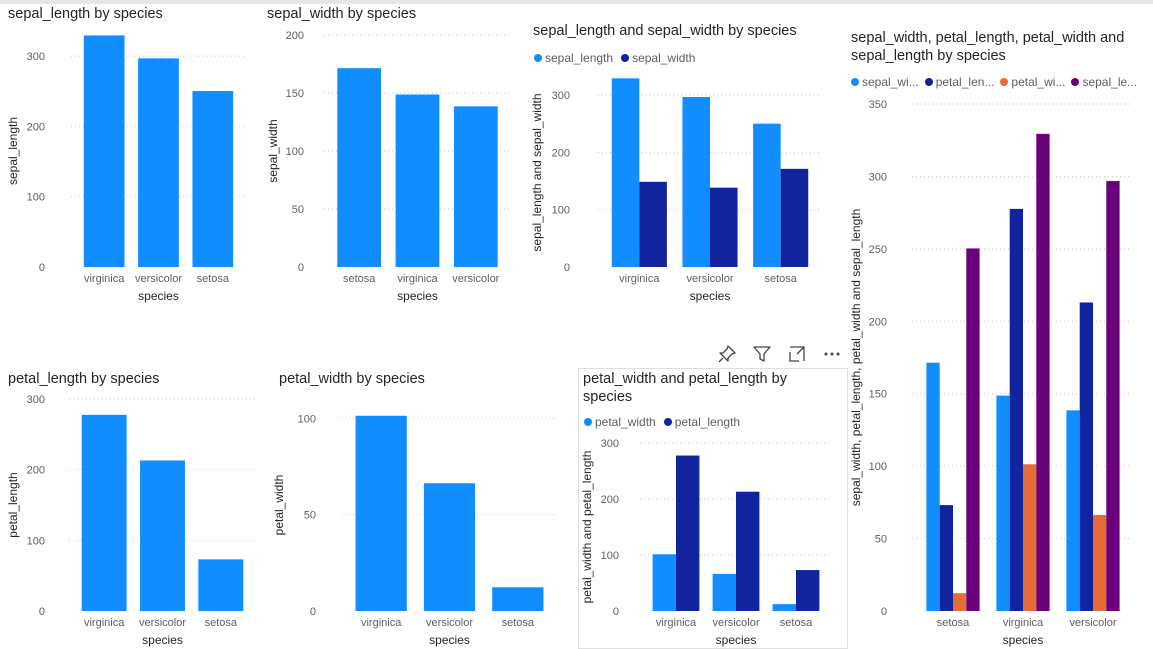  I want to click on y-axis-title: sepal_length and sepal_width, so click(537, 172).